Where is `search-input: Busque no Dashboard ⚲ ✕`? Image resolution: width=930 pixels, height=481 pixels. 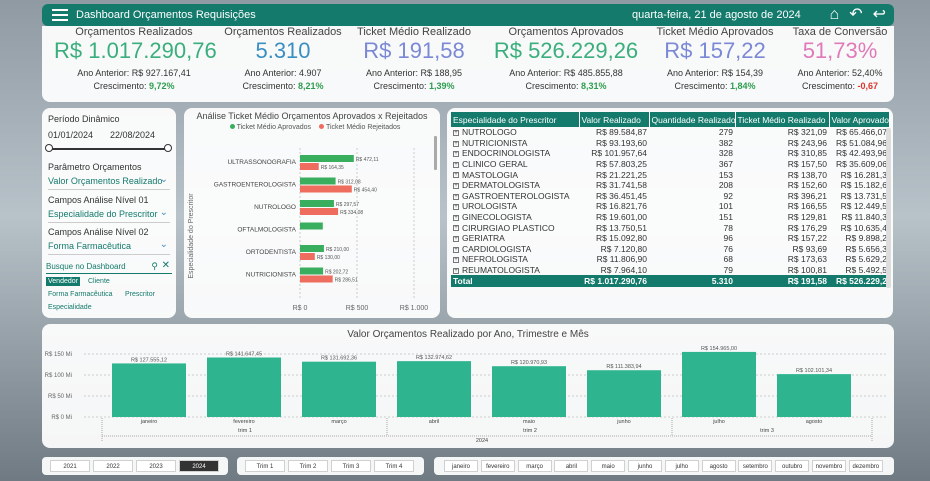 search-input: Busque no Dashboard ⚲ ✕ is located at coordinates (109, 267).